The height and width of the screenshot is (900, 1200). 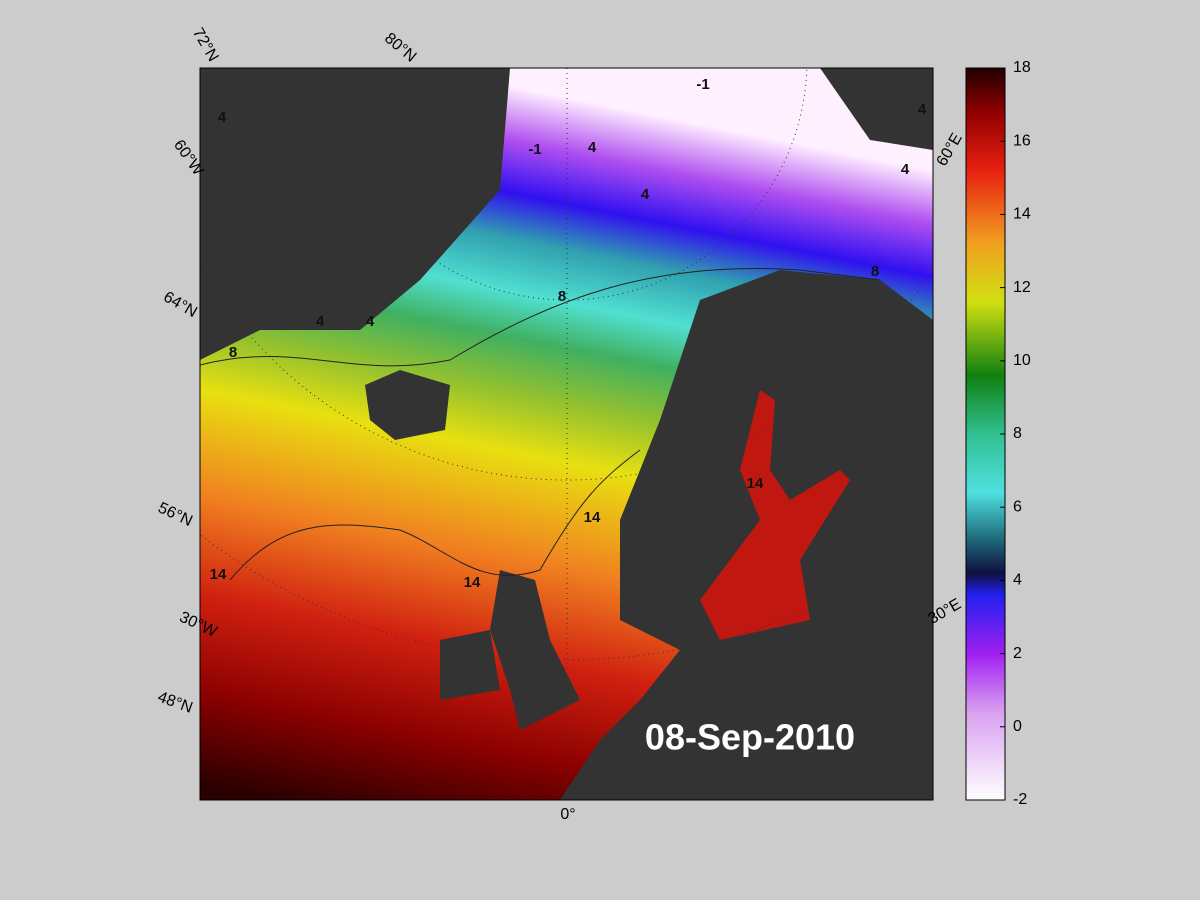 I want to click on graticule-label: 56°N, so click(x=175, y=514).